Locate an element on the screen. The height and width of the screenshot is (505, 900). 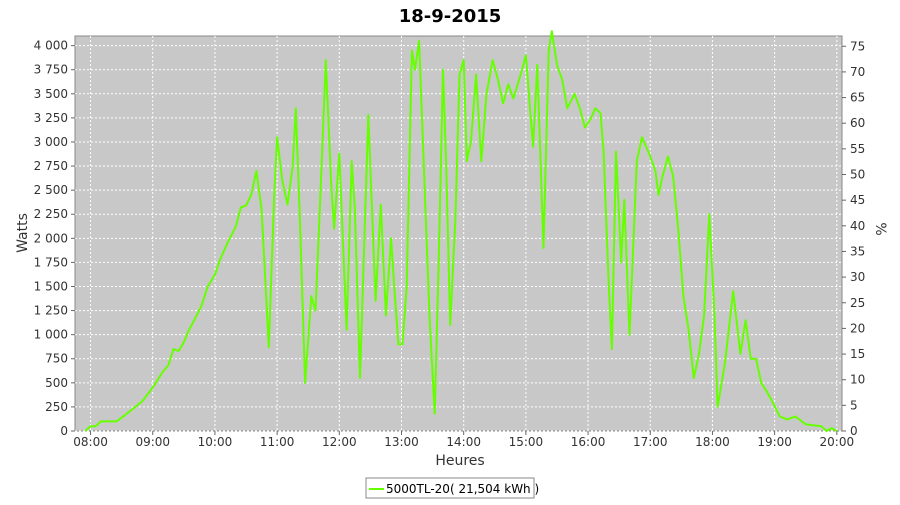
y-tick-label: 250 is located at coordinates (56, 407).